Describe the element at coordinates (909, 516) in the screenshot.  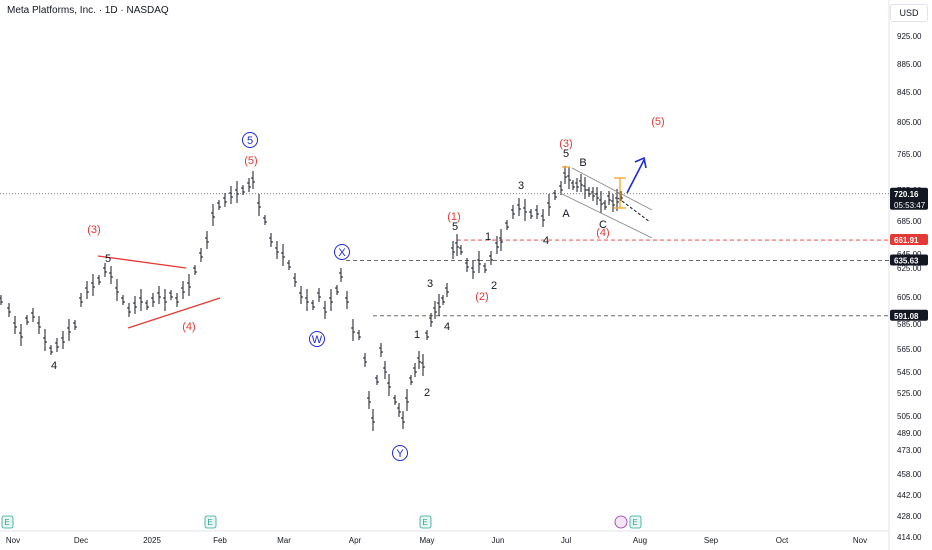
I see `y-tick-label: 428.00` at that location.